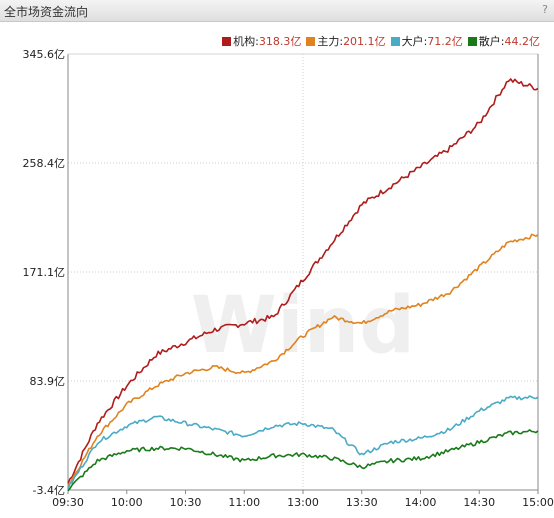 The width and height of the screenshot is (554, 518). I want to click on legend-item-zhuli: 主力:201.1亿, so click(346, 41).